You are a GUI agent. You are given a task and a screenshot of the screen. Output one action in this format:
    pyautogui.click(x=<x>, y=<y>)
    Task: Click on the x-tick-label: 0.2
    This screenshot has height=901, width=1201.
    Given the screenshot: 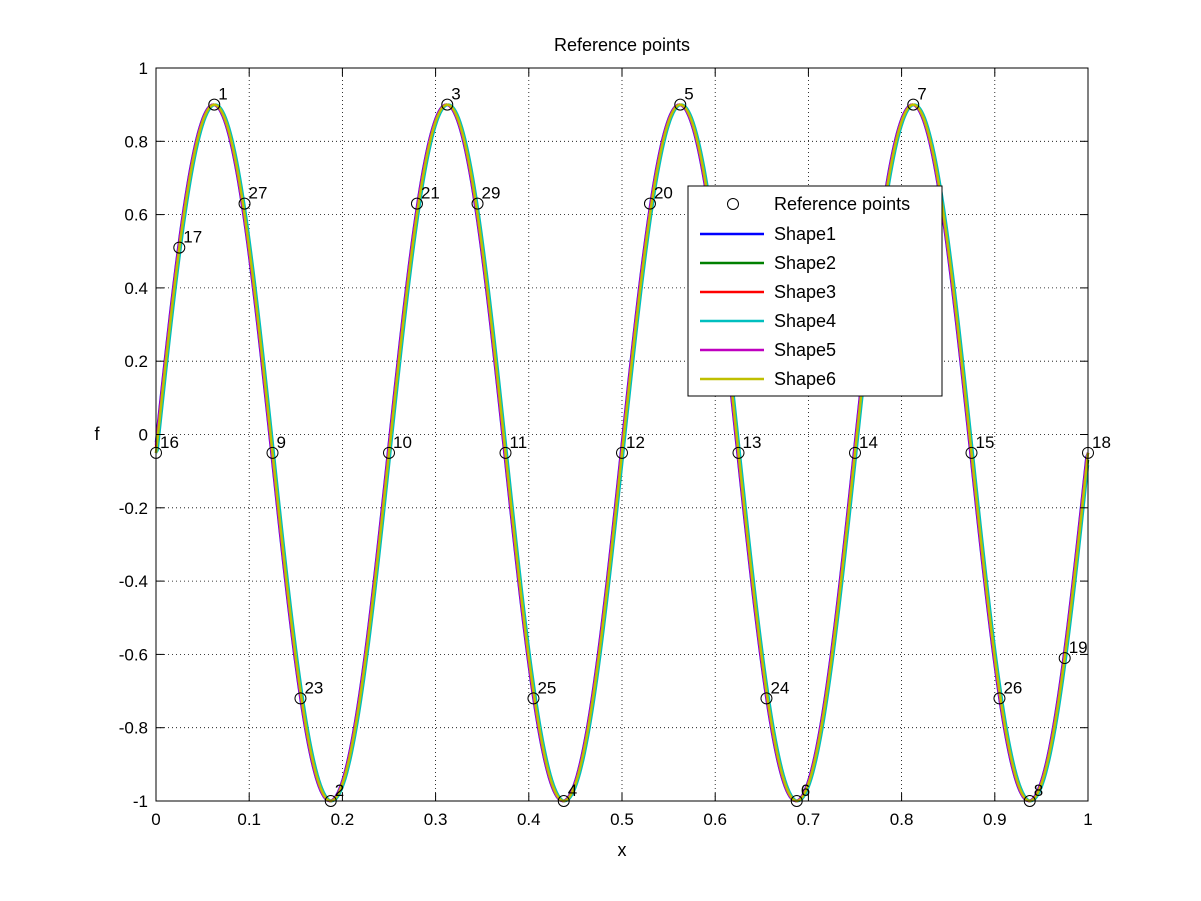 What is the action you would take?
    pyautogui.click(x=343, y=819)
    